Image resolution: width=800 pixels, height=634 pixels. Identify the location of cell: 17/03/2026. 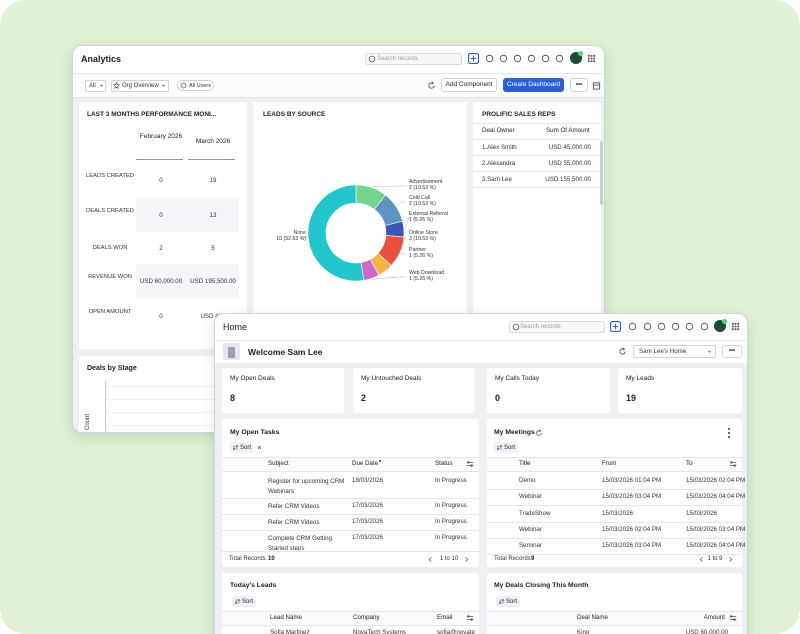
(367, 537).